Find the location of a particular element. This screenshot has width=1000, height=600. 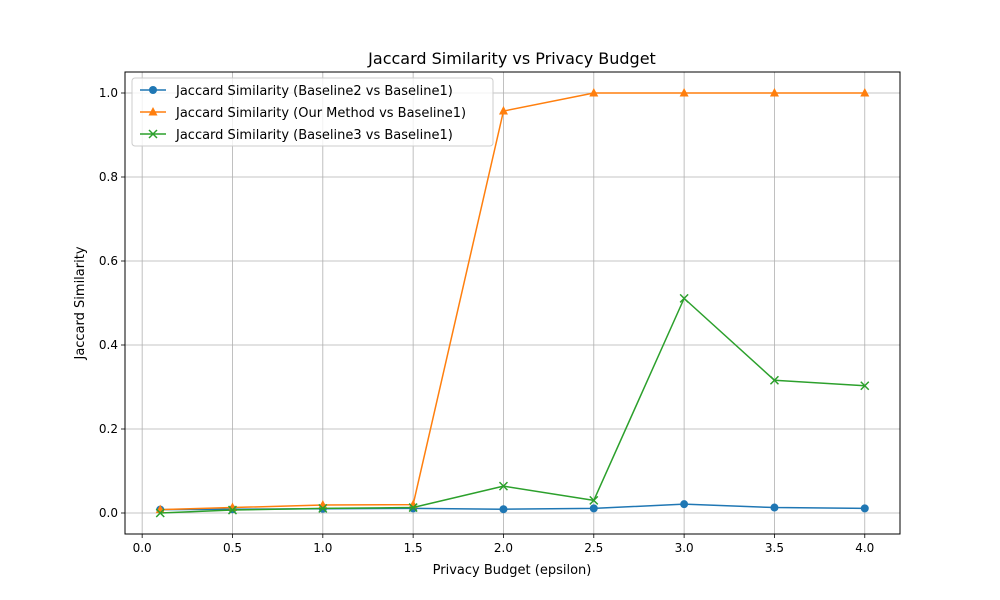

y-tick-label: 0.8 is located at coordinates (108, 177).